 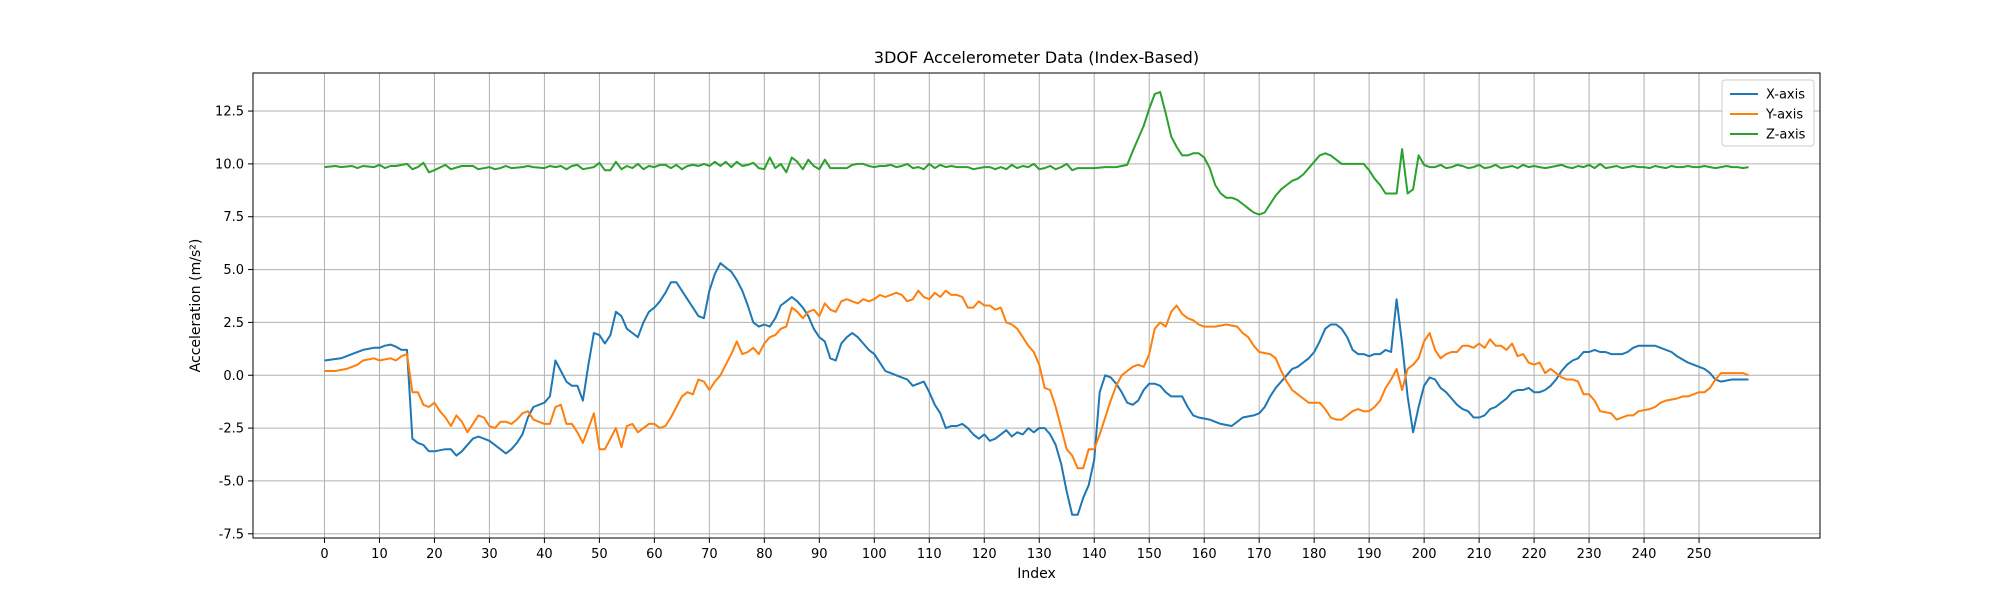 I want to click on x-tick-label: 60, so click(x=654, y=554).